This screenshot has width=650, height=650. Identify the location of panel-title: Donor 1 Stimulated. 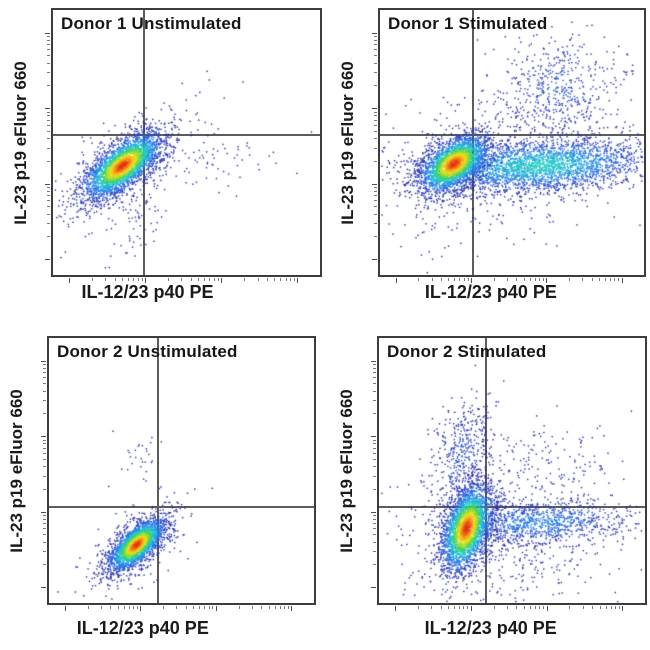
(468, 23).